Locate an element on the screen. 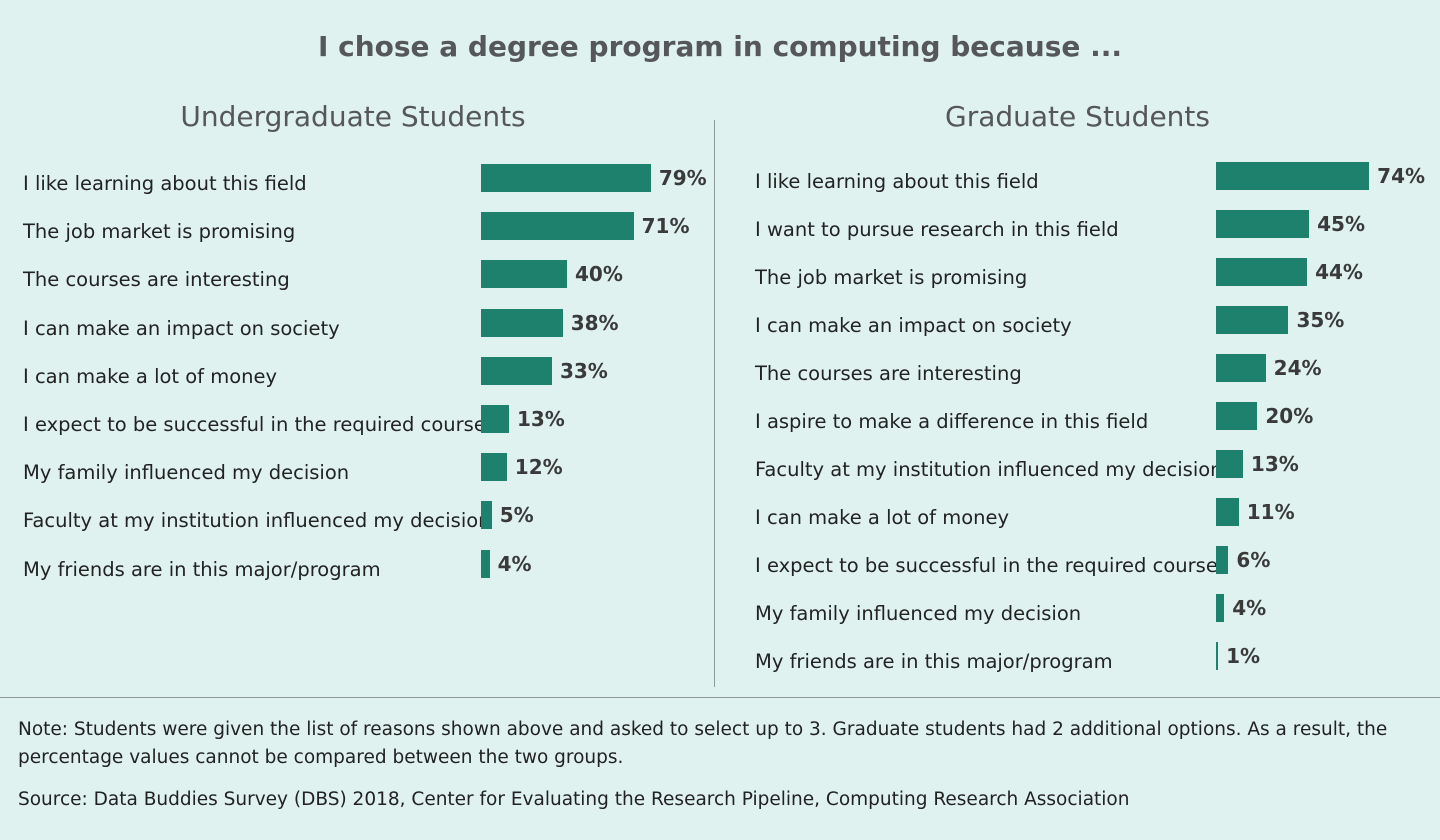 This screenshot has width=1440, height=840. graduate-category-label: I can make an impact on society is located at coordinates (913, 325).